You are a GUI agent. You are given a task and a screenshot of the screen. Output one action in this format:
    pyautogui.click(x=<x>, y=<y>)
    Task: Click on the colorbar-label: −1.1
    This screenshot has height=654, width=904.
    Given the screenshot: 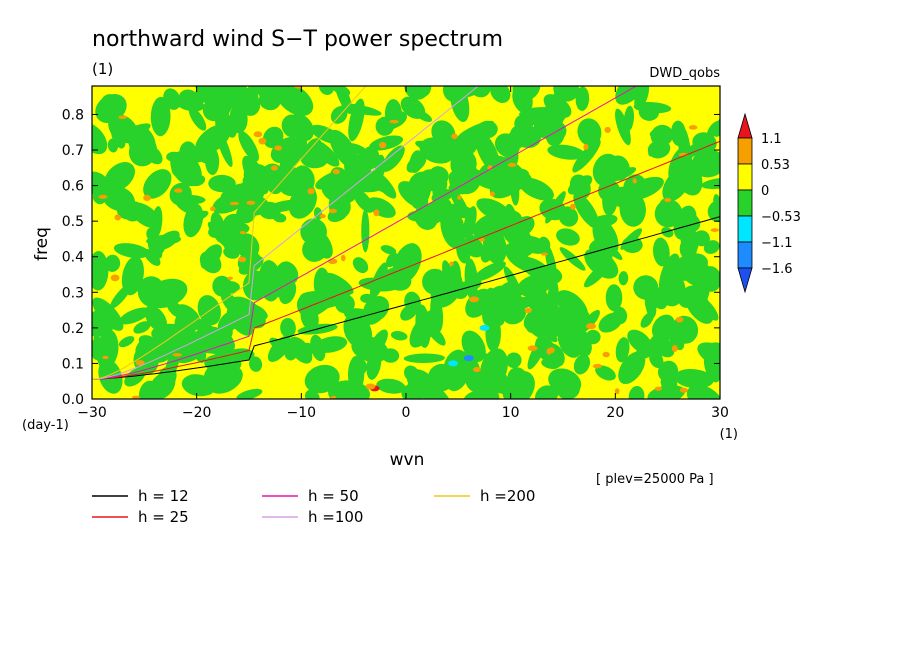 What is the action you would take?
    pyautogui.click(x=777, y=243)
    